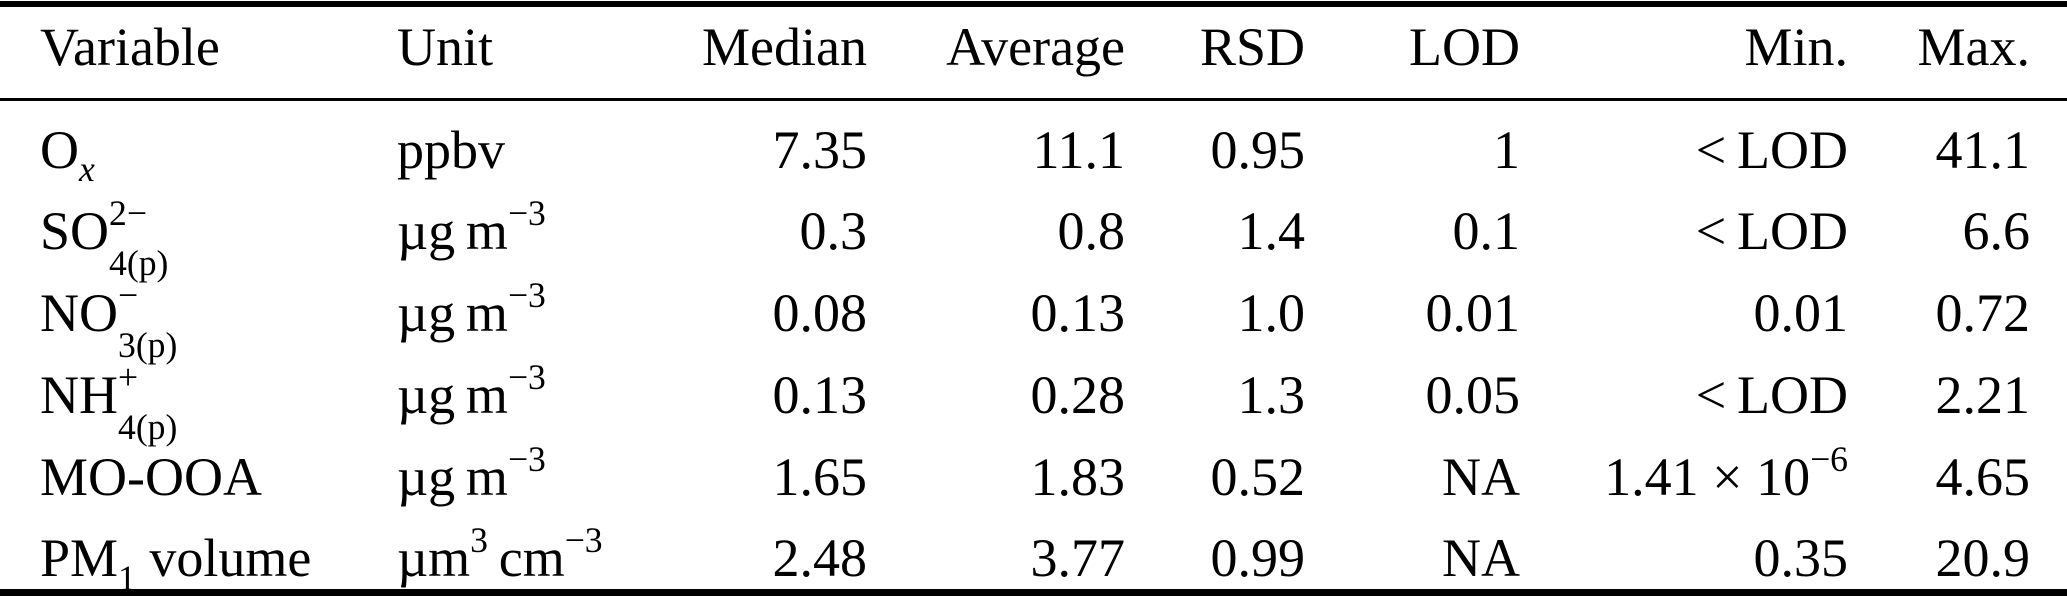  What do you see at coordinates (130, 47) in the screenshot?
I see `col-header-variable: Variable` at bounding box center [130, 47].